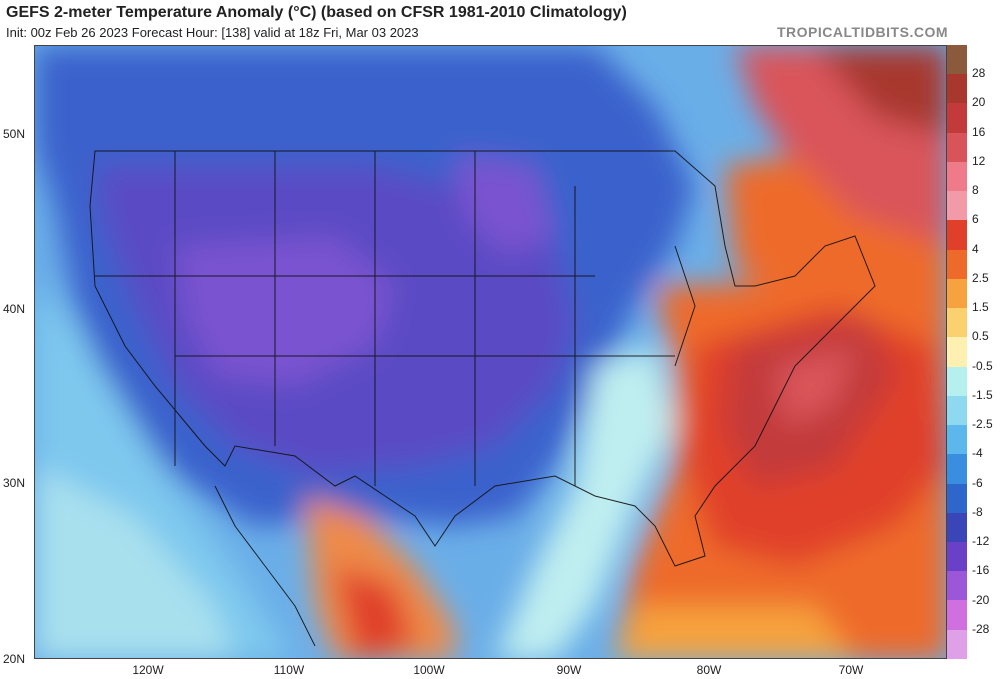  Describe the element at coordinates (980, 307) in the screenshot. I see `colorbar-tick-label: 1.5` at that location.